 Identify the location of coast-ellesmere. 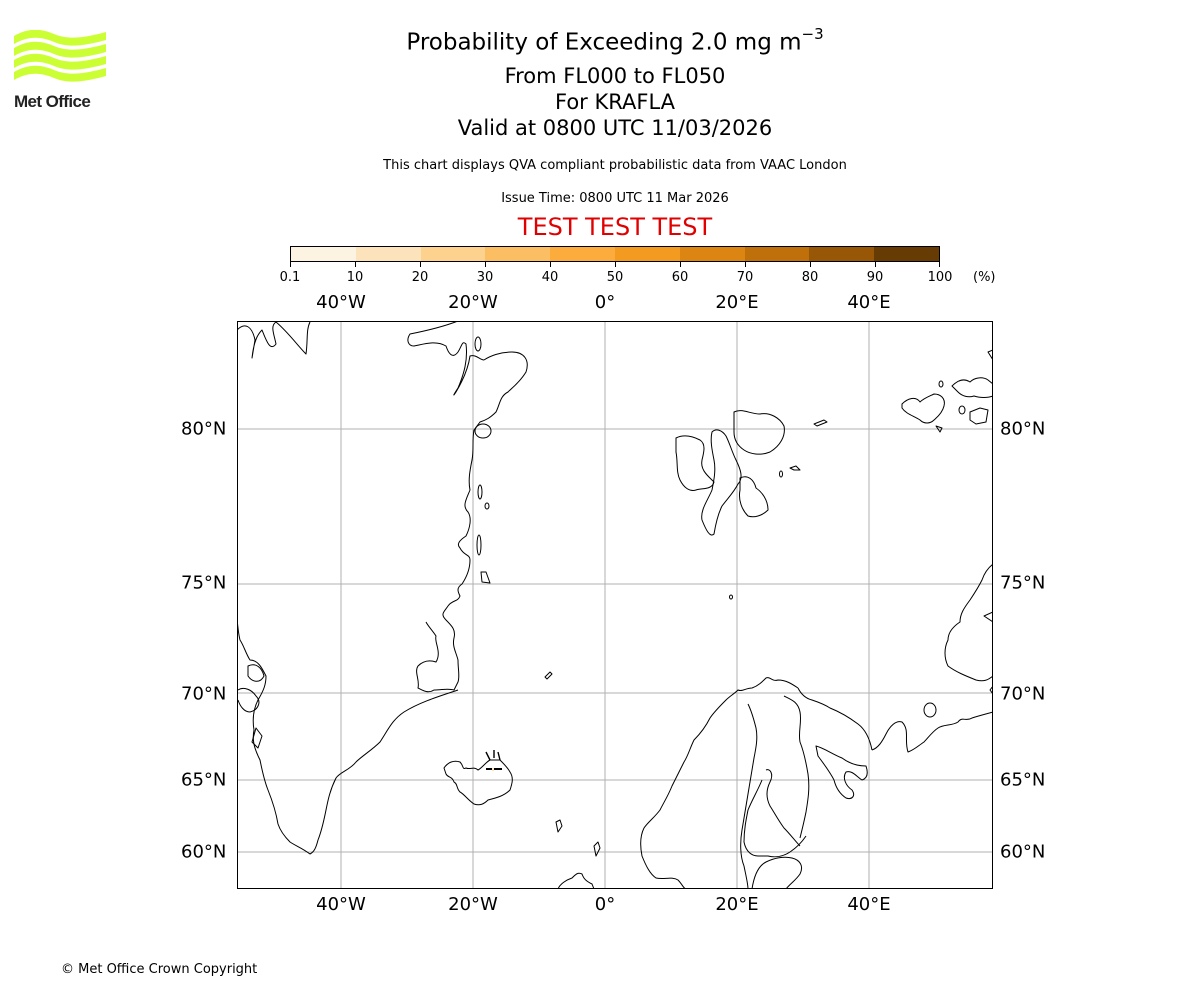
(274, 340).